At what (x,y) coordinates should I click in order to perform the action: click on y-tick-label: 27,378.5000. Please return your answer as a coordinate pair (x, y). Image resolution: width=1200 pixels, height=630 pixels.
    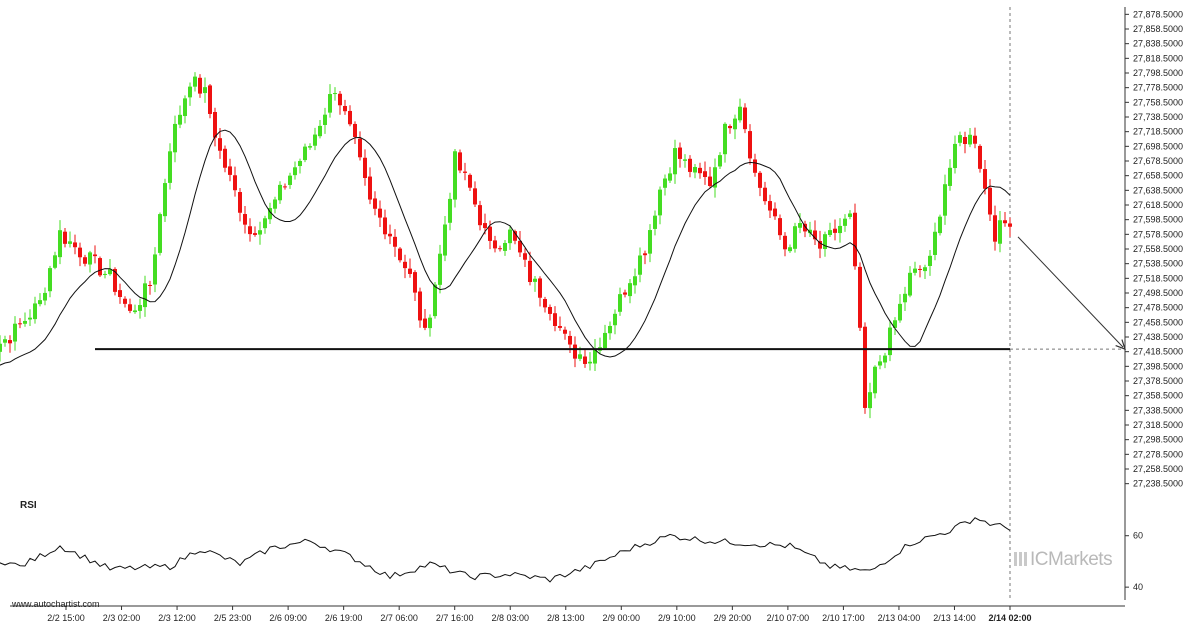
    Looking at the image, I should click on (1158, 381).